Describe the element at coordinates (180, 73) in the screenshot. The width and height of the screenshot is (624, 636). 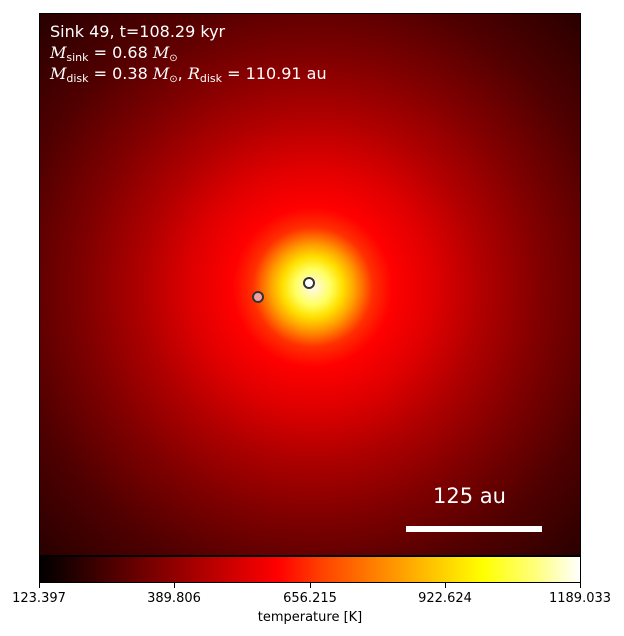
I see `comma: ,` at that location.